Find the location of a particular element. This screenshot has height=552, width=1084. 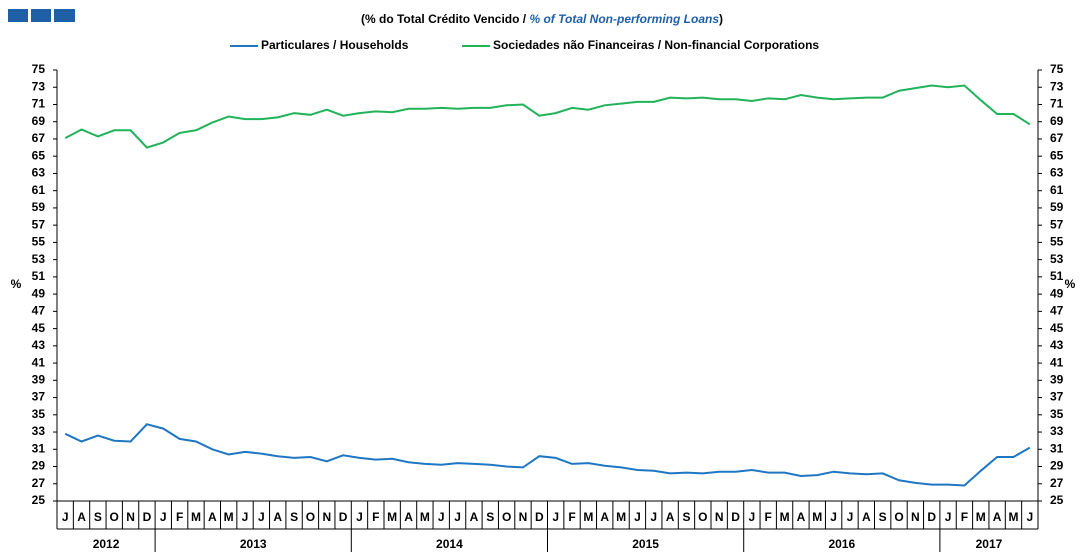

y2-tick-label: 49 is located at coordinates (1057, 293).